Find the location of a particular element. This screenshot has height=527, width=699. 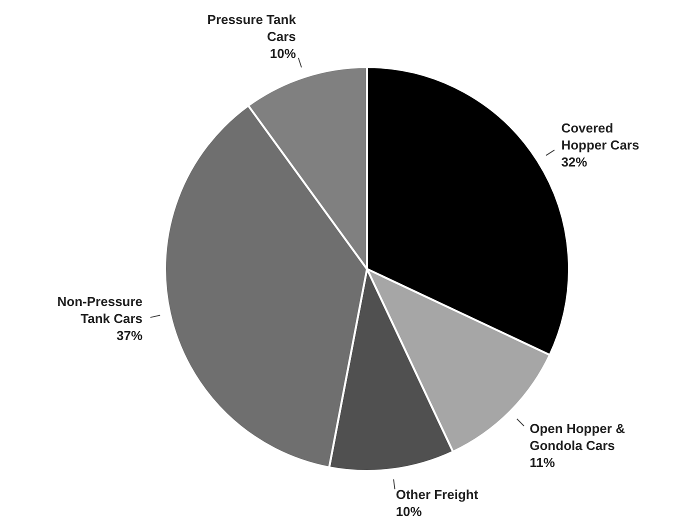

slice-label: Other Freight is located at coordinates (437, 494).